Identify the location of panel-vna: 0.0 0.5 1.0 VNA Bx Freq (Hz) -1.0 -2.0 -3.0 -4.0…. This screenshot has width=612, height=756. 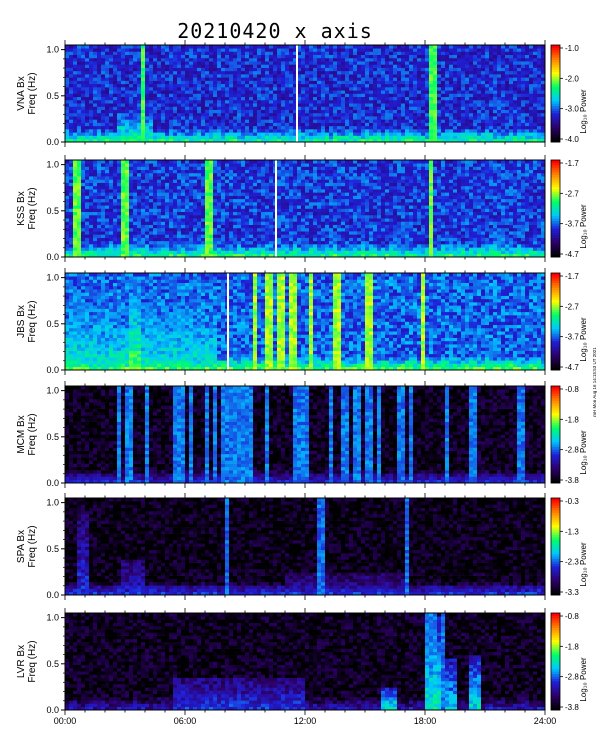
(302, 93).